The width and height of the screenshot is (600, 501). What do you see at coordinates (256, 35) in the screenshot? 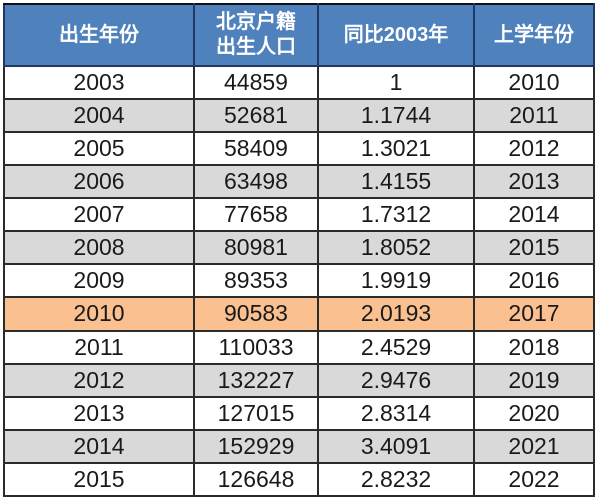
I see `header-births: 北京户籍 出生人口` at bounding box center [256, 35].